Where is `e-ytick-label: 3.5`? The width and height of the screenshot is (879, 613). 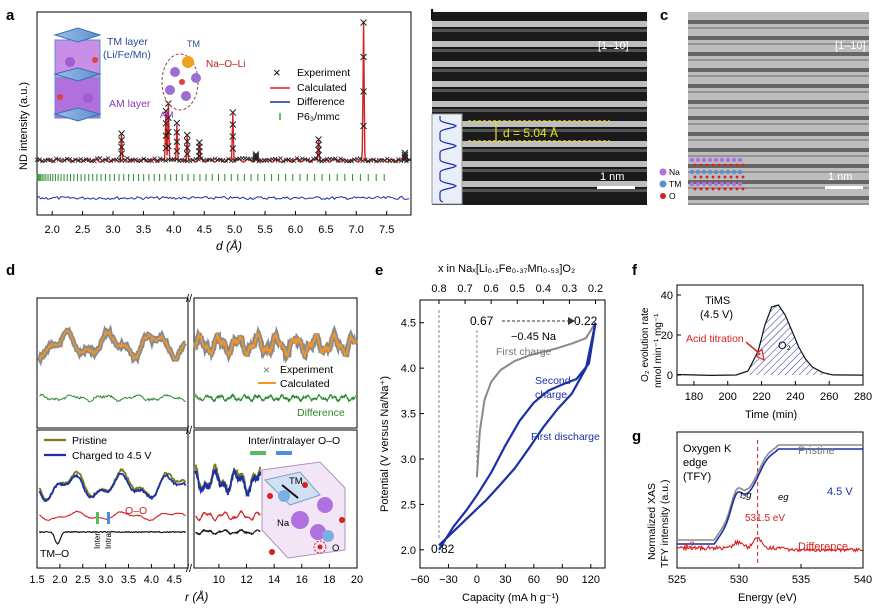 e-ytick-label: 3.5 is located at coordinates (408, 415).